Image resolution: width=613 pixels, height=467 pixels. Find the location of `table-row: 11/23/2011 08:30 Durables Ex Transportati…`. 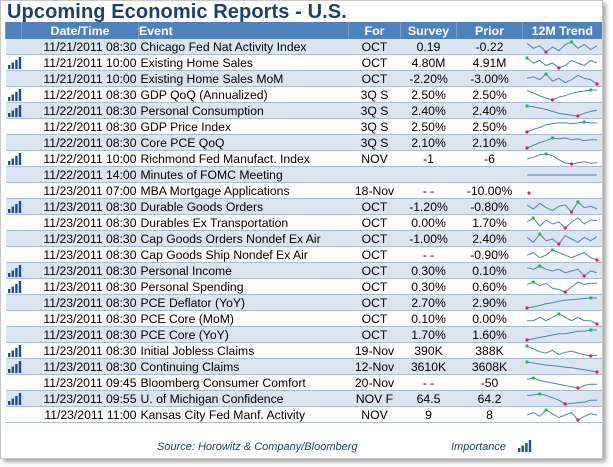

table-row: 11/23/2011 08:30 Durables Ex Transportati… is located at coordinates (303, 222).